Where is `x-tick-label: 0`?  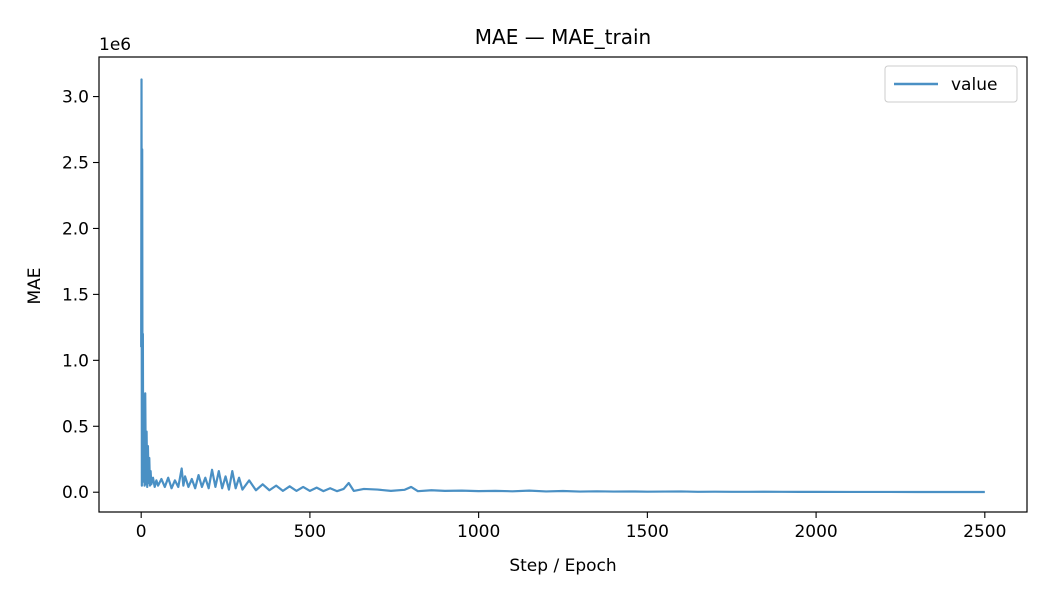
x-tick-label: 0 is located at coordinates (141, 532).